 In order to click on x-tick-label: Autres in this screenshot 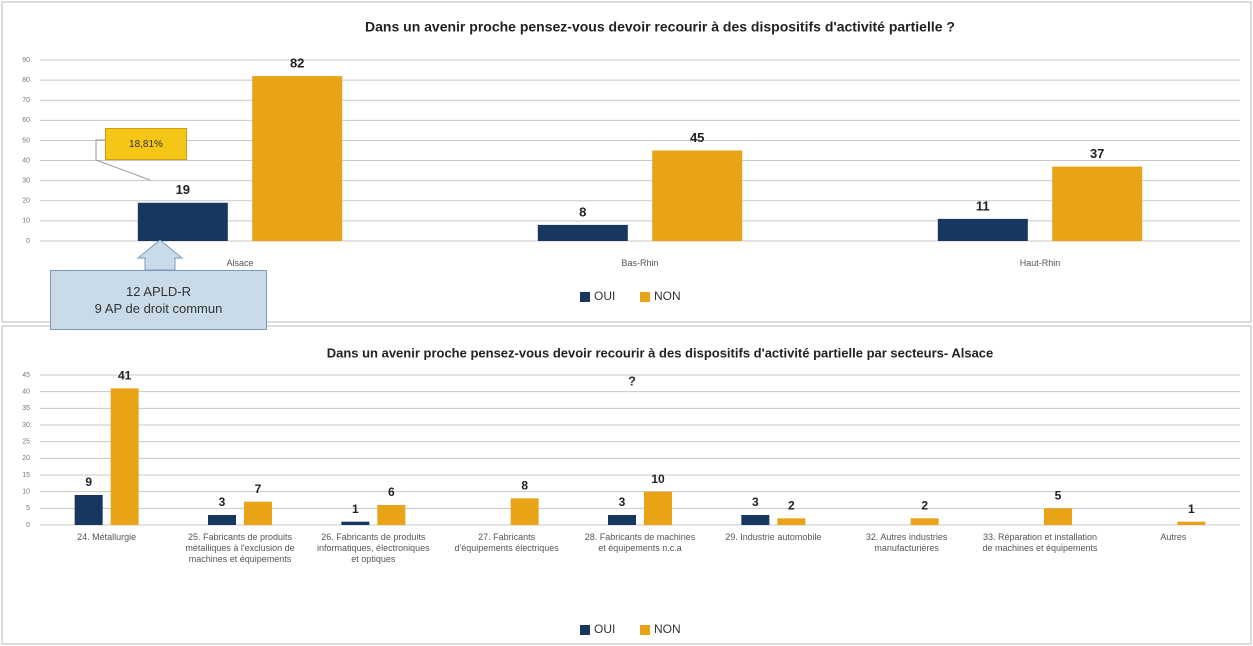, I will do `click(1173, 537)`.